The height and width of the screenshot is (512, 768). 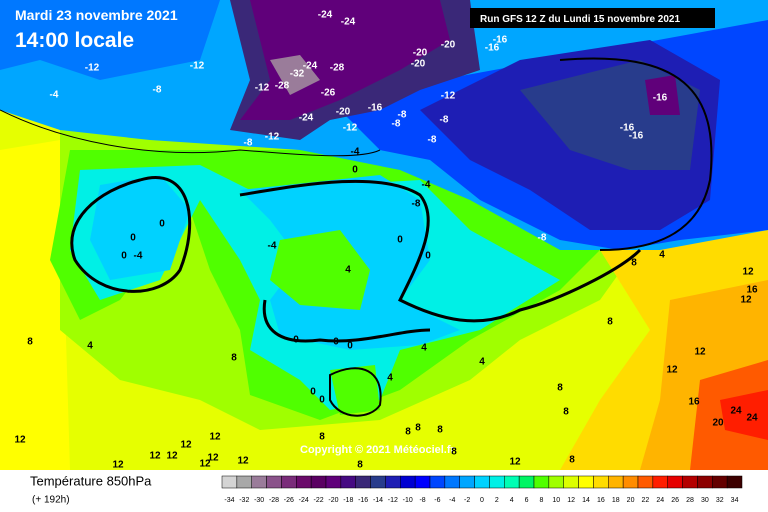 I want to click on date: Mardi 23 novembre 2021, so click(x=96, y=15).